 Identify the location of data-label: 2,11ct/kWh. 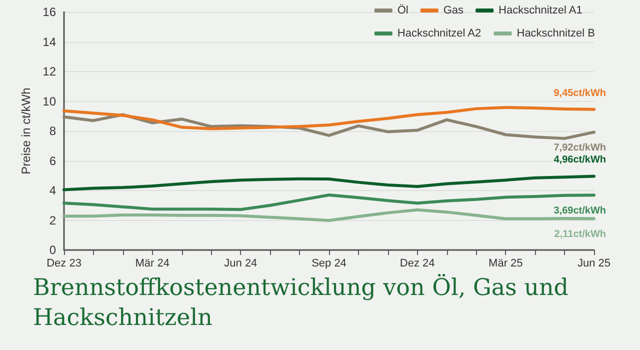
(580, 234).